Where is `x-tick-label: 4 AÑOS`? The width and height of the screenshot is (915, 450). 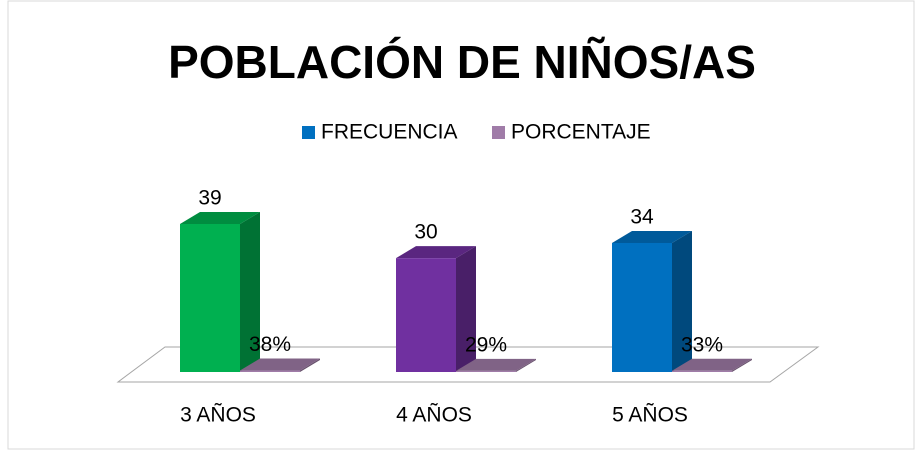 x-tick-label: 4 AÑOS is located at coordinates (434, 415).